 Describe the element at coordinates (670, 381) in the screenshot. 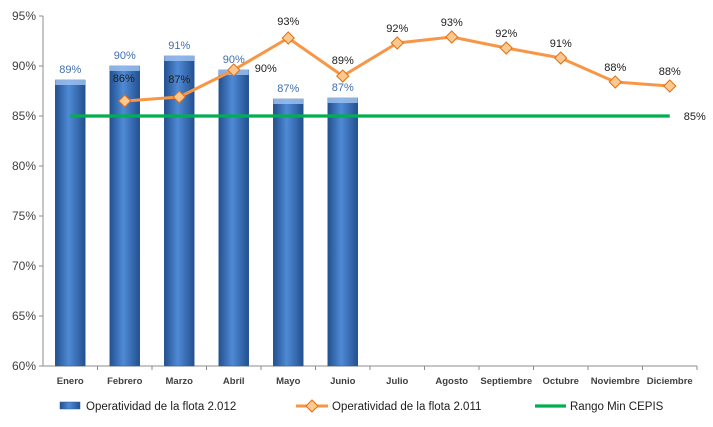

I see `x-tick-label: Diciembre` at that location.